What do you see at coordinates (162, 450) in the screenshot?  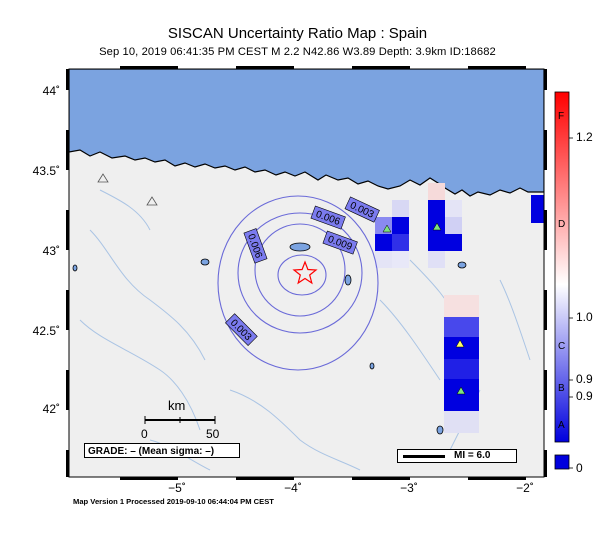 I see `grade-box: GRADE: – (Mean sigma: –)` at bounding box center [162, 450].